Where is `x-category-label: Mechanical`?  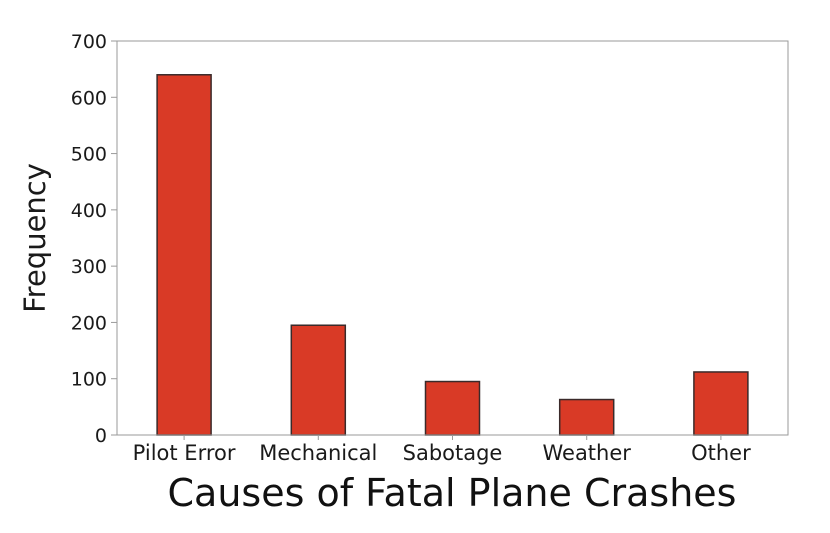 x-category-label: Mechanical is located at coordinates (318, 453).